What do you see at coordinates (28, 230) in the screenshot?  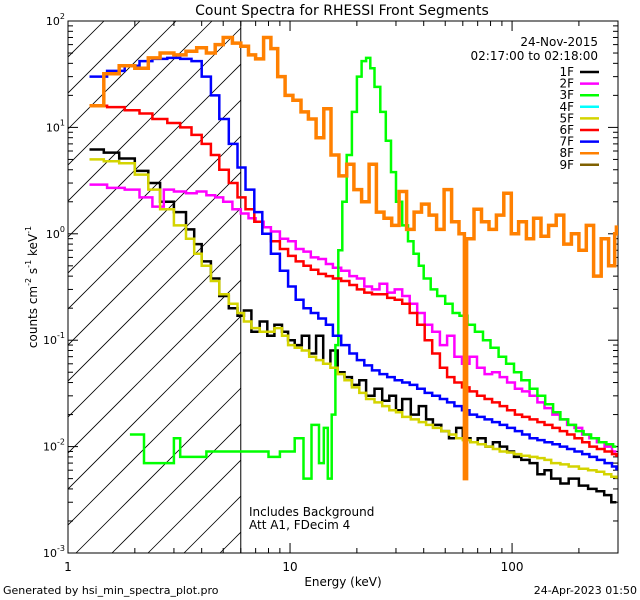 I see `y-label-exp3: -1` at bounding box center [28, 230].